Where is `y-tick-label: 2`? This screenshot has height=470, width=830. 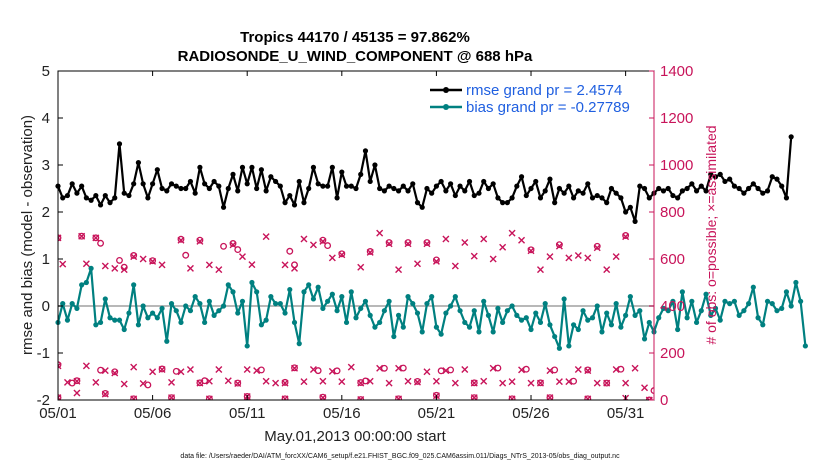 y-tick-label: 2 is located at coordinates (46, 212).